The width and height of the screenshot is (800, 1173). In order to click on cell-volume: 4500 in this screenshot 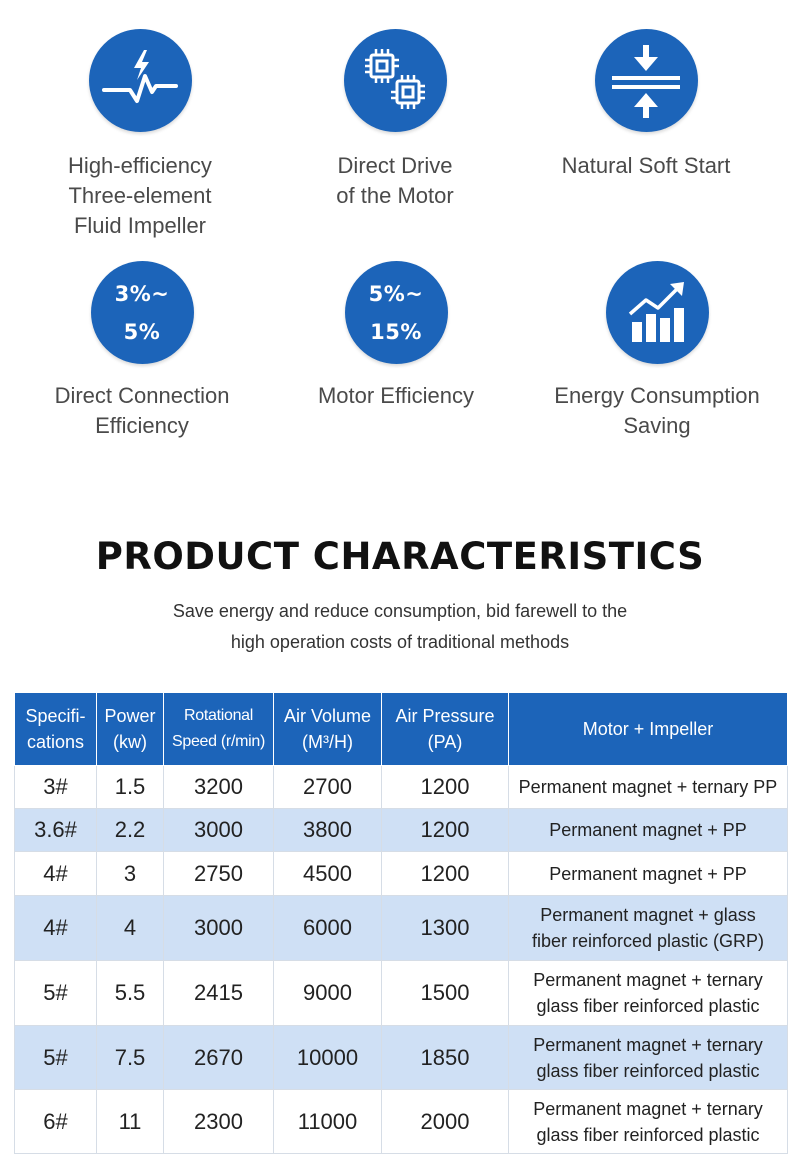, I will do `click(327, 873)`.